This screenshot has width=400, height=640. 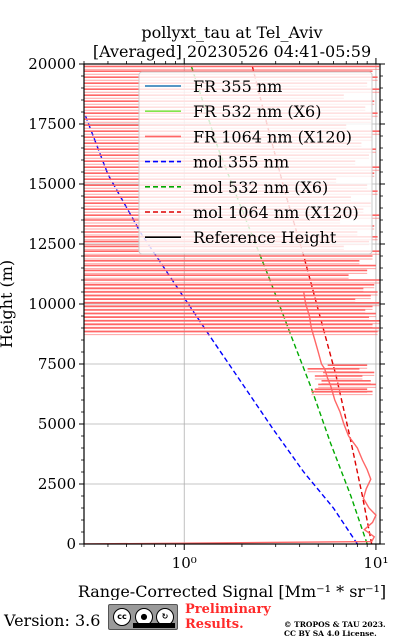 What do you see at coordinates (122, 617) in the screenshot?
I see `cc-icon: cc` at bounding box center [122, 617].